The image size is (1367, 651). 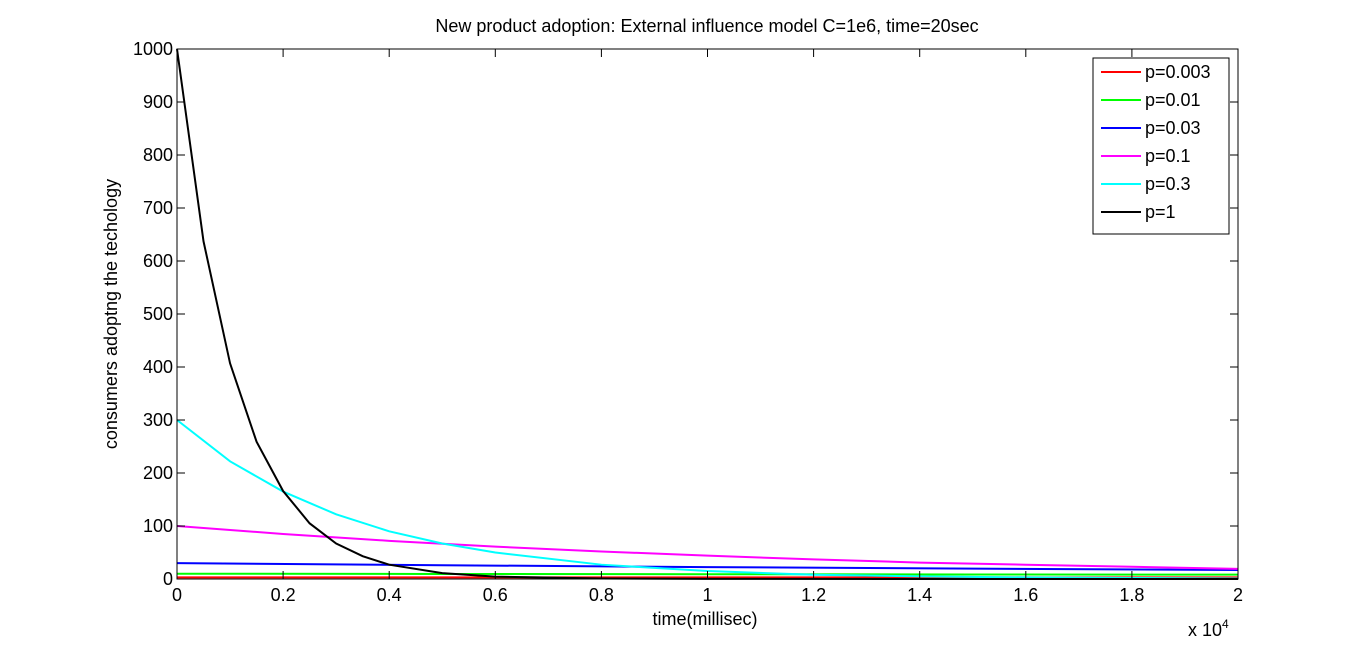 What do you see at coordinates (1178, 72) in the screenshot?
I see `legend-label: p=0.003` at bounding box center [1178, 72].